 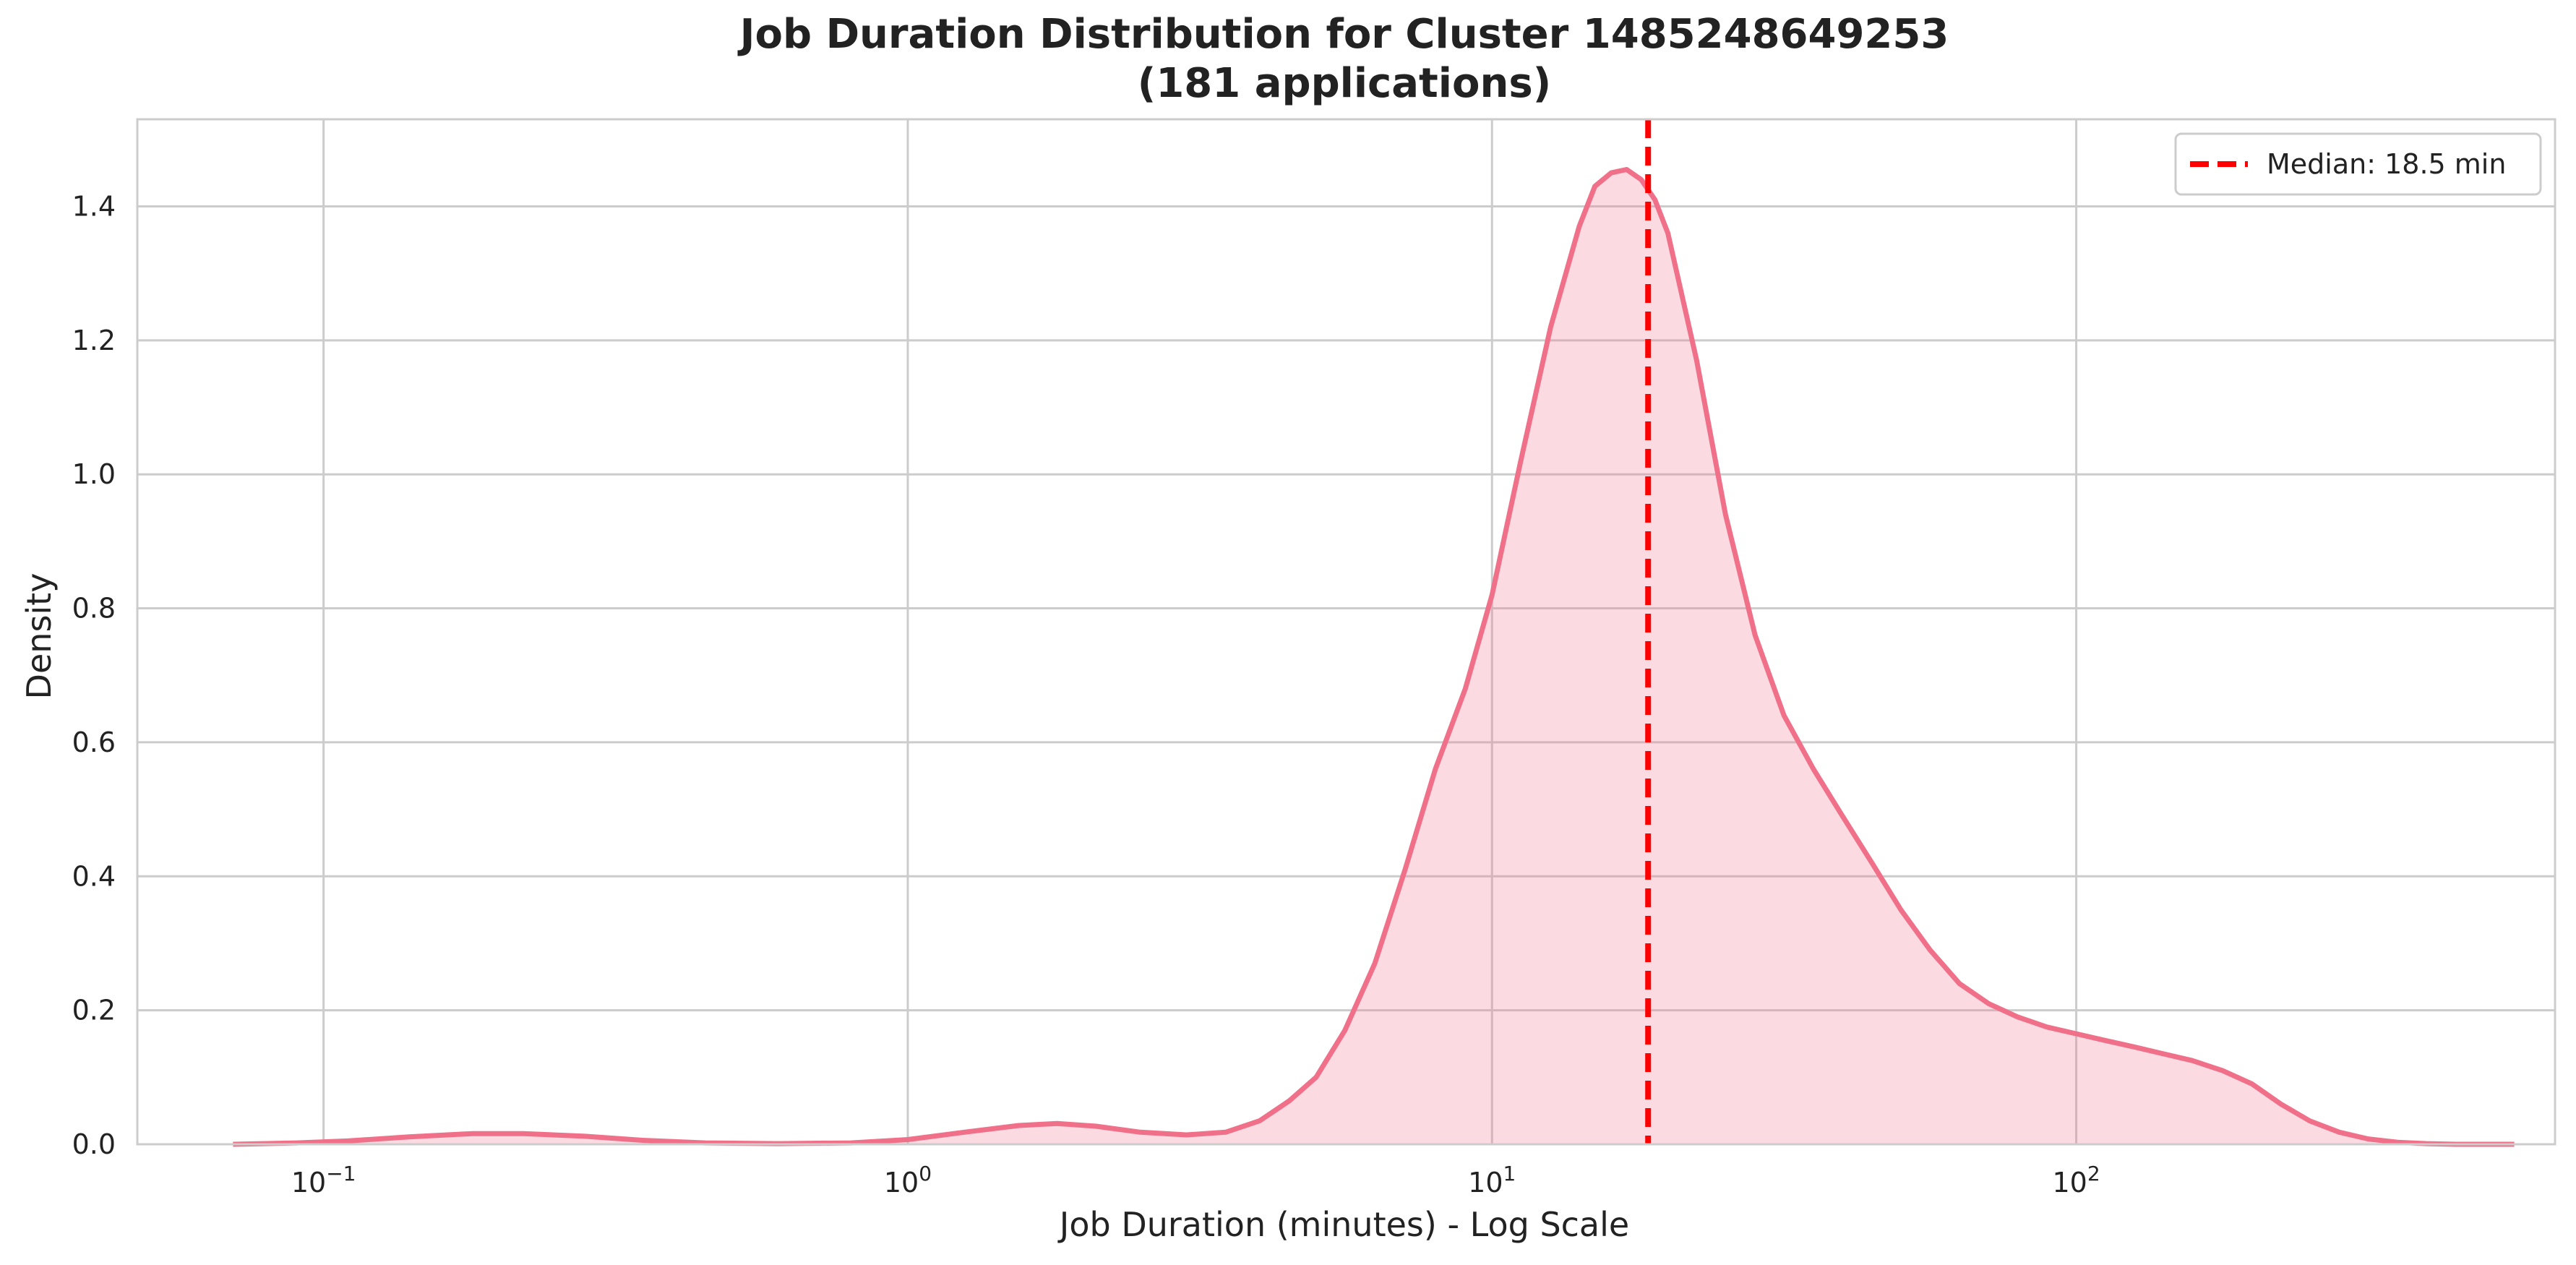 What do you see at coordinates (1345, 83) in the screenshot?
I see `chart-subtitle: (181 applications)` at bounding box center [1345, 83].